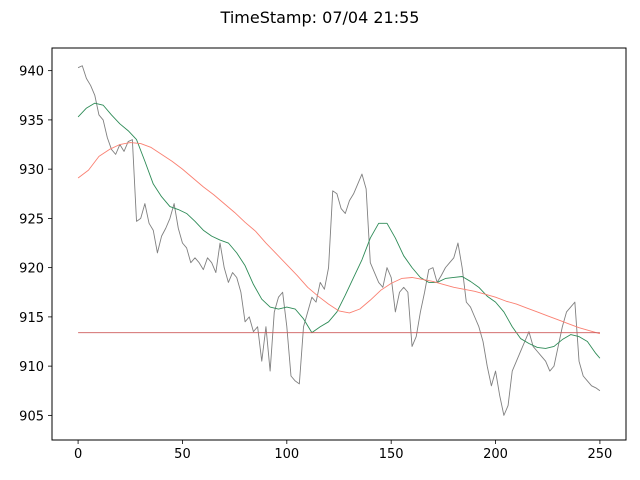  What do you see at coordinates (343, 451) in the screenshot?
I see `x-axis: 0 50 100 150 200 250` at bounding box center [343, 451].